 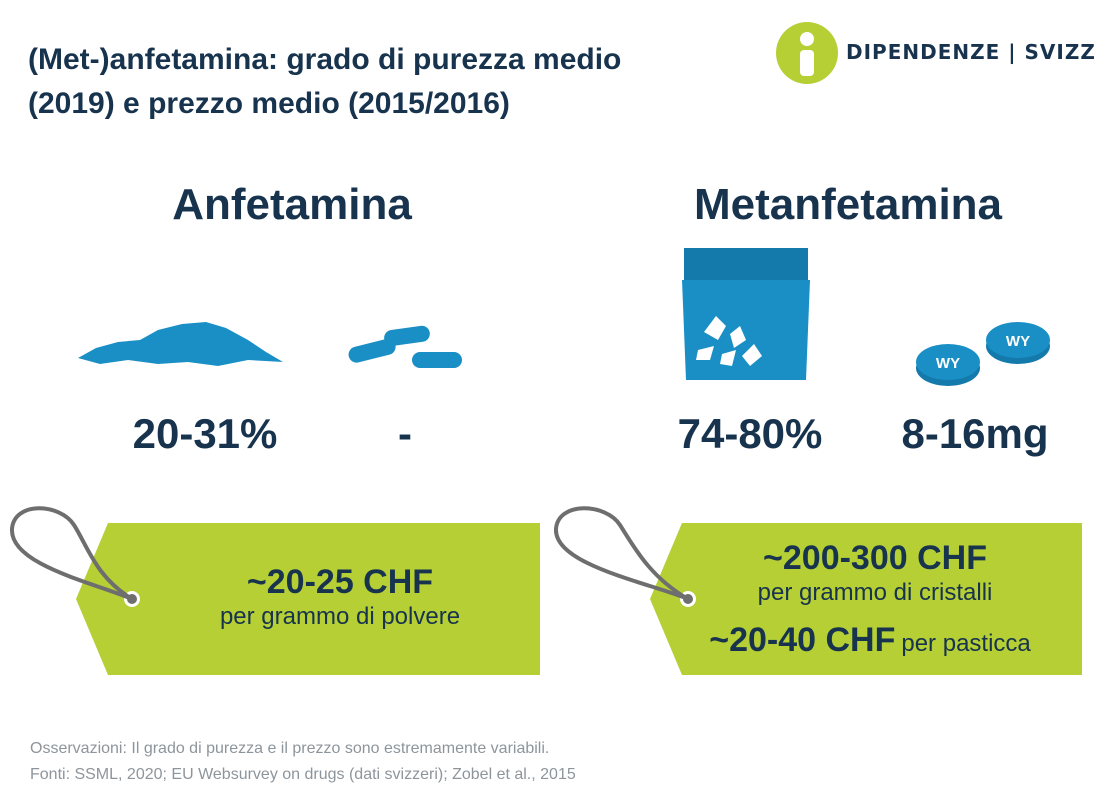 I want to click on amphetamine-pill-content: -, so click(x=405, y=433).